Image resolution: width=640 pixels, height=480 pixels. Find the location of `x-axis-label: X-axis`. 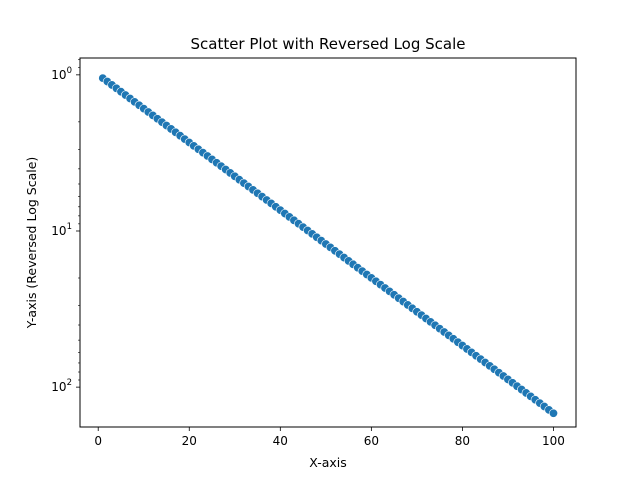

x-axis-label: X-axis is located at coordinates (328, 462).